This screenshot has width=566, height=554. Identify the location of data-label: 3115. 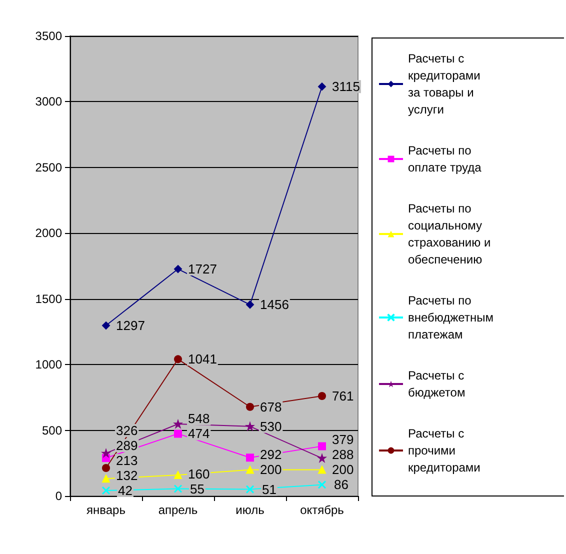
(346, 86).